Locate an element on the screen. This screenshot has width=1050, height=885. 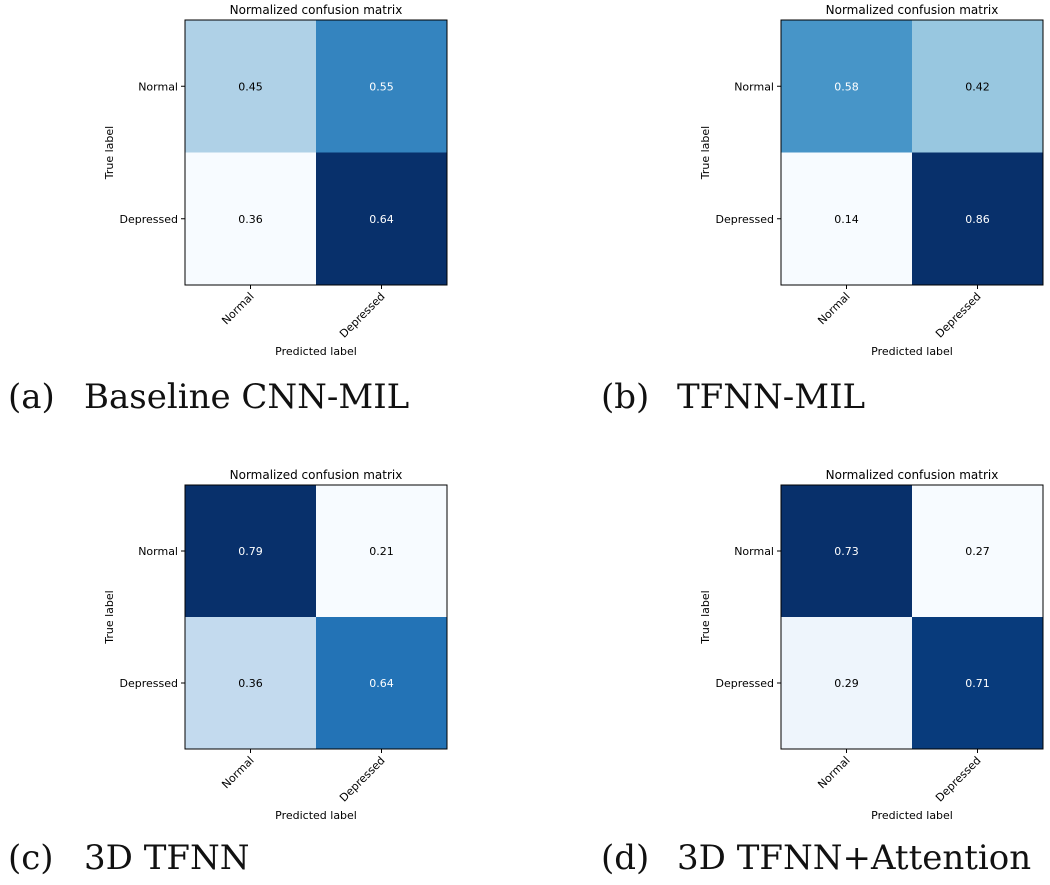
chart-title-b: Normalized confusion matrix is located at coordinates (912, 10).